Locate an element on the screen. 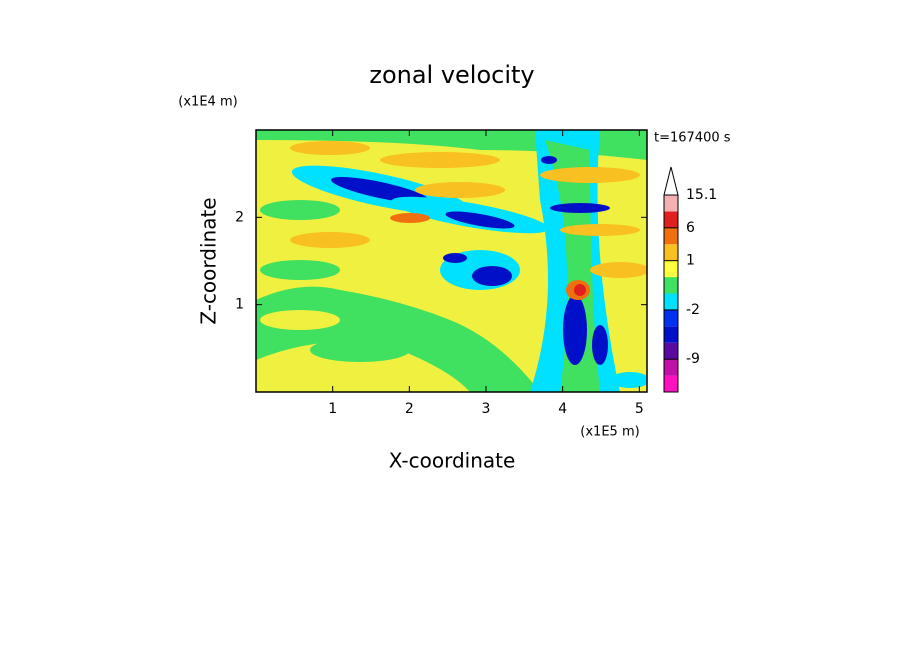 The image size is (904, 654). x-tick-label: 4 is located at coordinates (562, 409).